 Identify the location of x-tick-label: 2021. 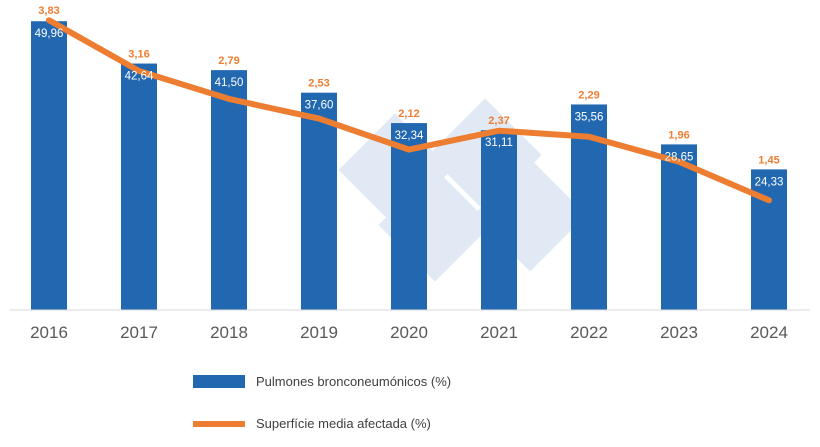
(499, 332).